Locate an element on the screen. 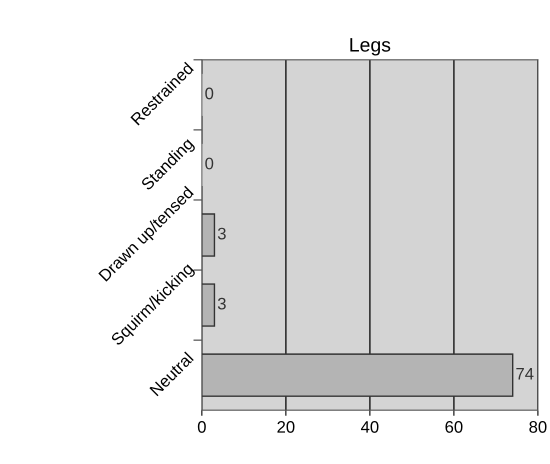 This screenshot has height=464, width=550. x-tick-label: 20 is located at coordinates (285, 427).